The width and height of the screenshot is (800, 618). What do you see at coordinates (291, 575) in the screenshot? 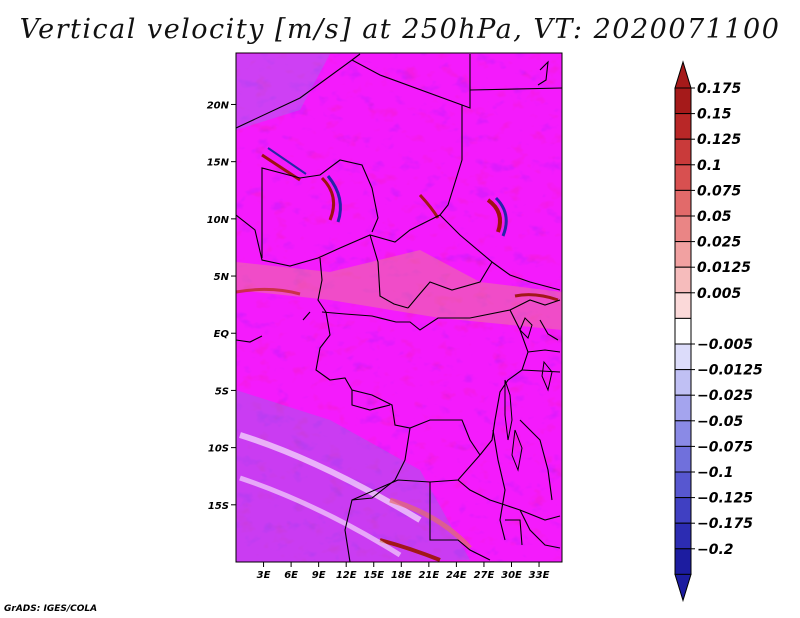
I see `longitude-tick-label: 6E` at bounding box center [291, 575].